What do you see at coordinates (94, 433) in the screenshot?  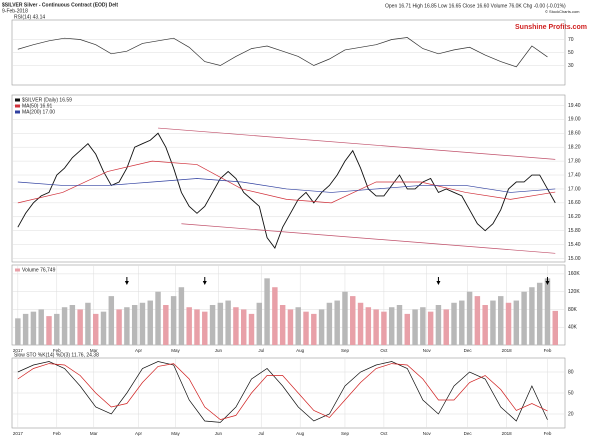 I see `x-tick-label: Mar` at bounding box center [94, 433].